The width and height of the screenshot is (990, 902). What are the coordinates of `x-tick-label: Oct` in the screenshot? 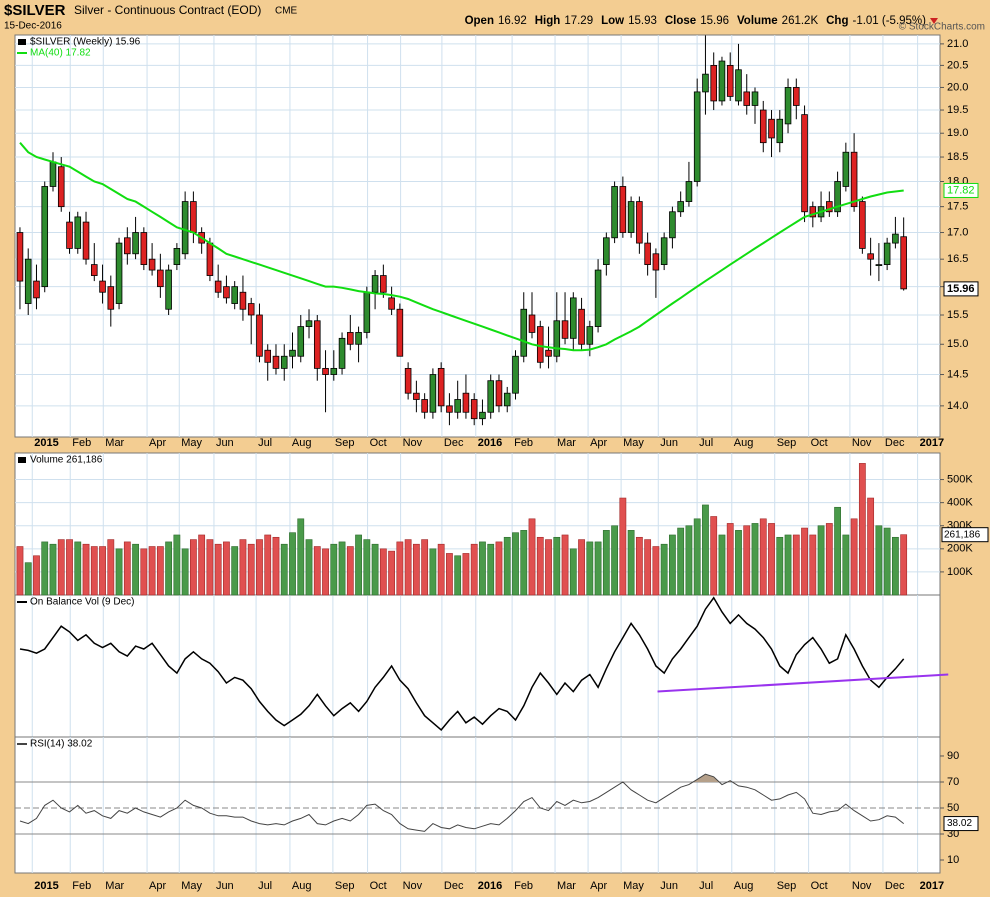 It's located at (378, 443).